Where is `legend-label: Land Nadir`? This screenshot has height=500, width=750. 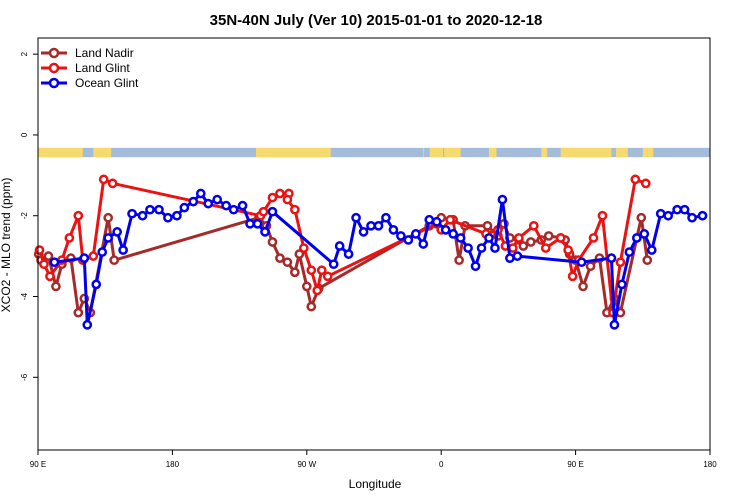 legend-label: Land Nadir is located at coordinates (104, 53).